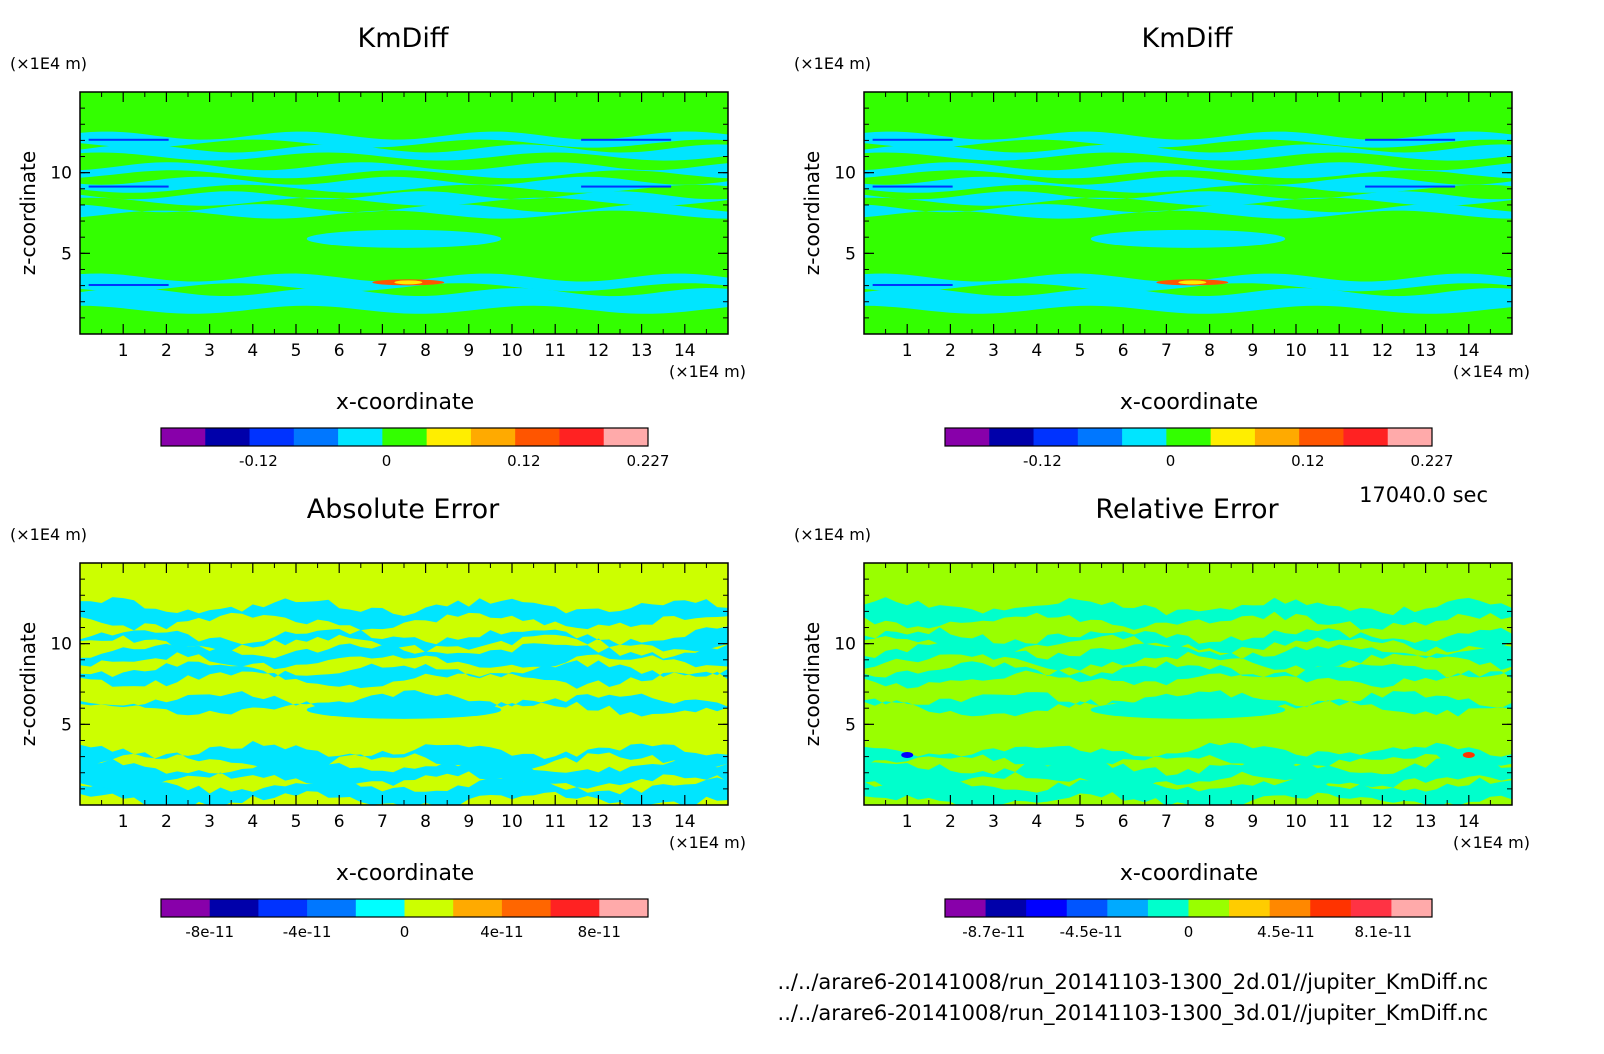  Describe the element at coordinates (599, 932) in the screenshot. I see `colorbar-tick-label: 8e-11` at that location.